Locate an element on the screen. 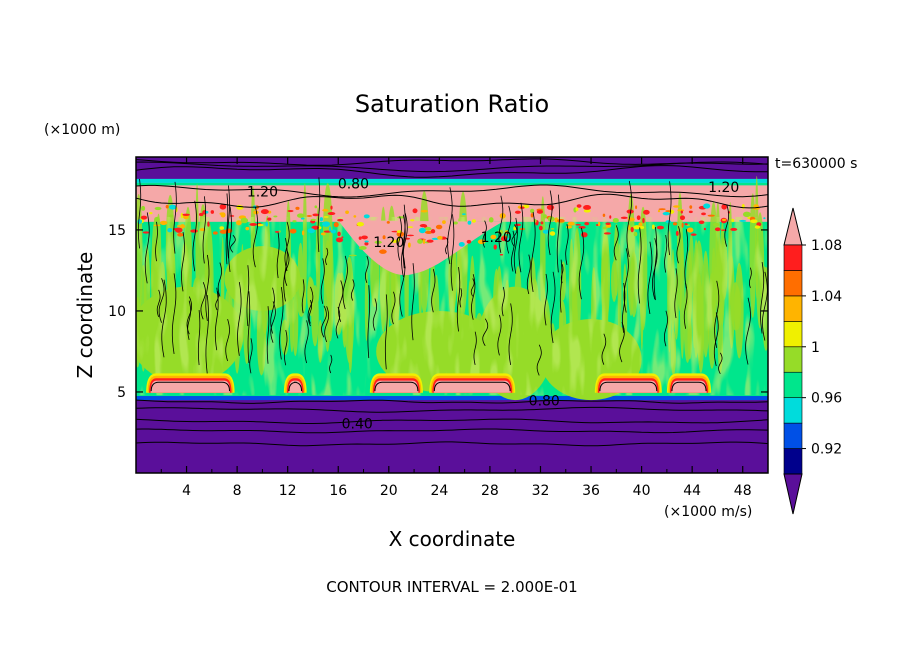 This screenshot has width=904, height=654. colorbar-bottom-triangle is located at coordinates (793, 494).